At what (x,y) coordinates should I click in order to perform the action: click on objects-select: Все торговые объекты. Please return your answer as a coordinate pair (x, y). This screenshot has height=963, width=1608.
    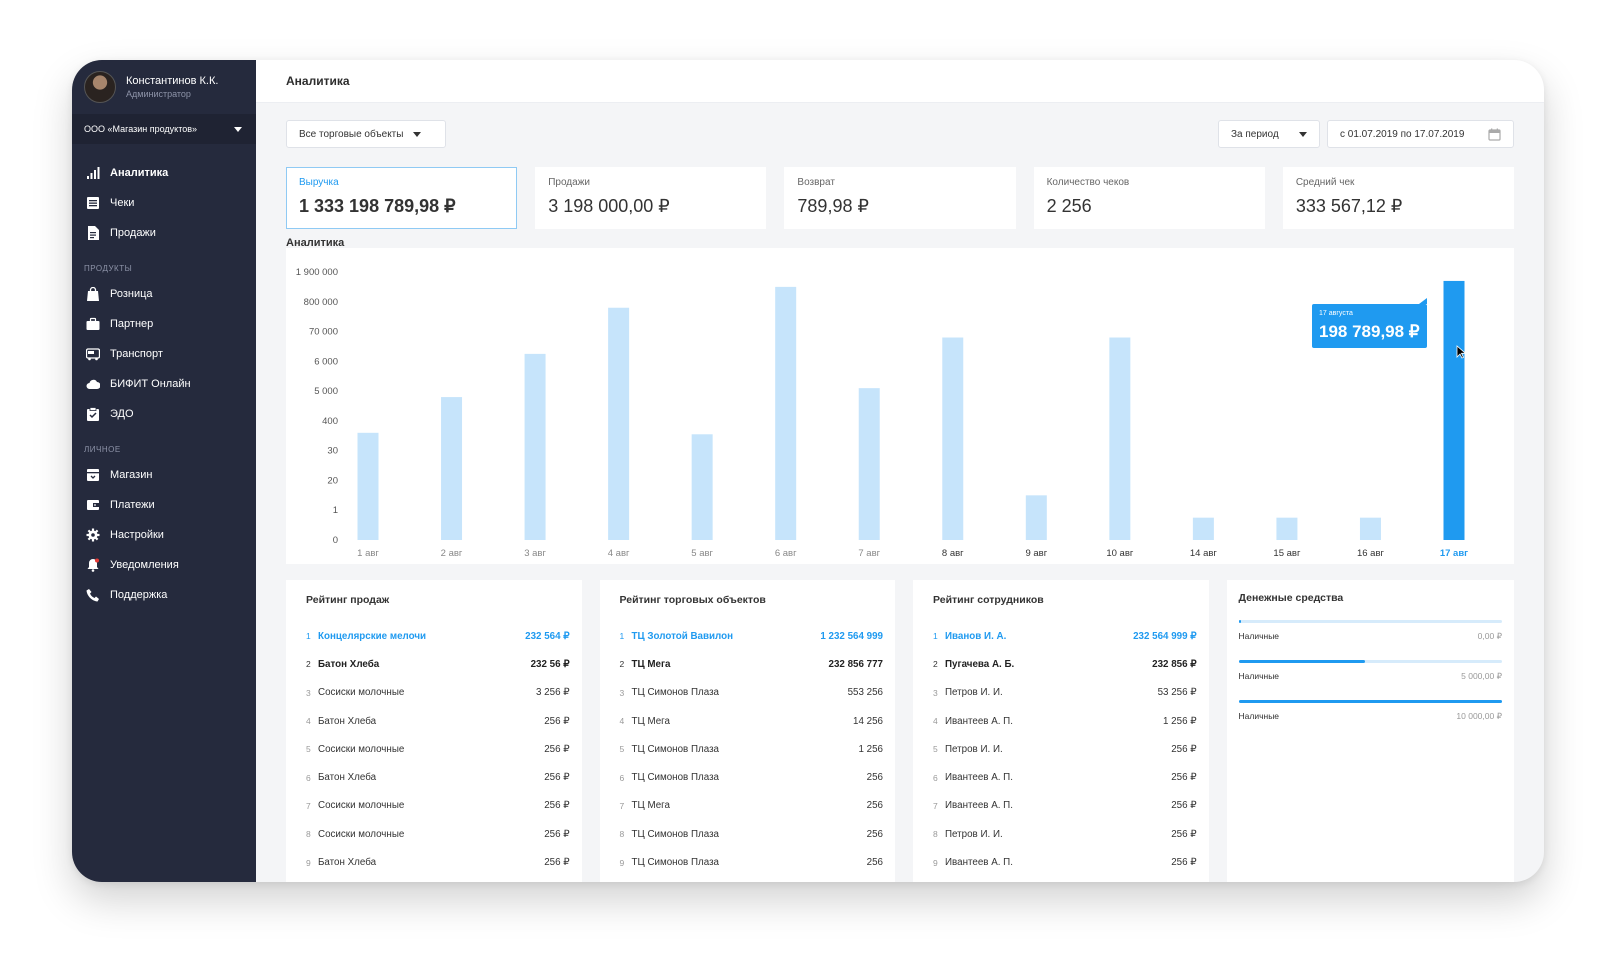
    Looking at the image, I should click on (366, 134).